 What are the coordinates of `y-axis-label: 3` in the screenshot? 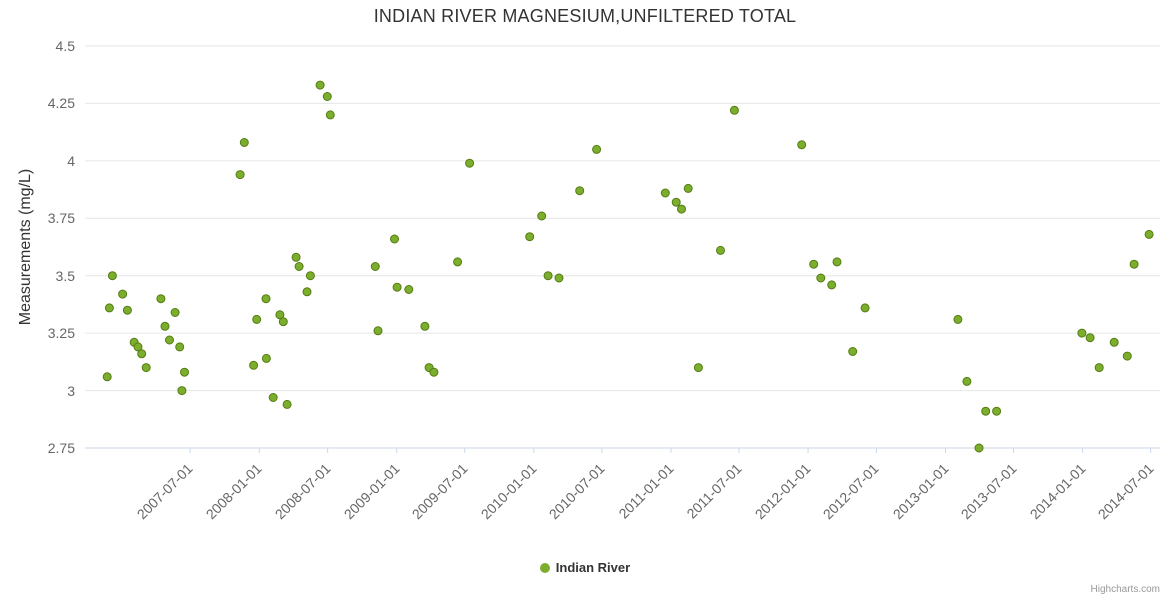 It's located at (71, 390).